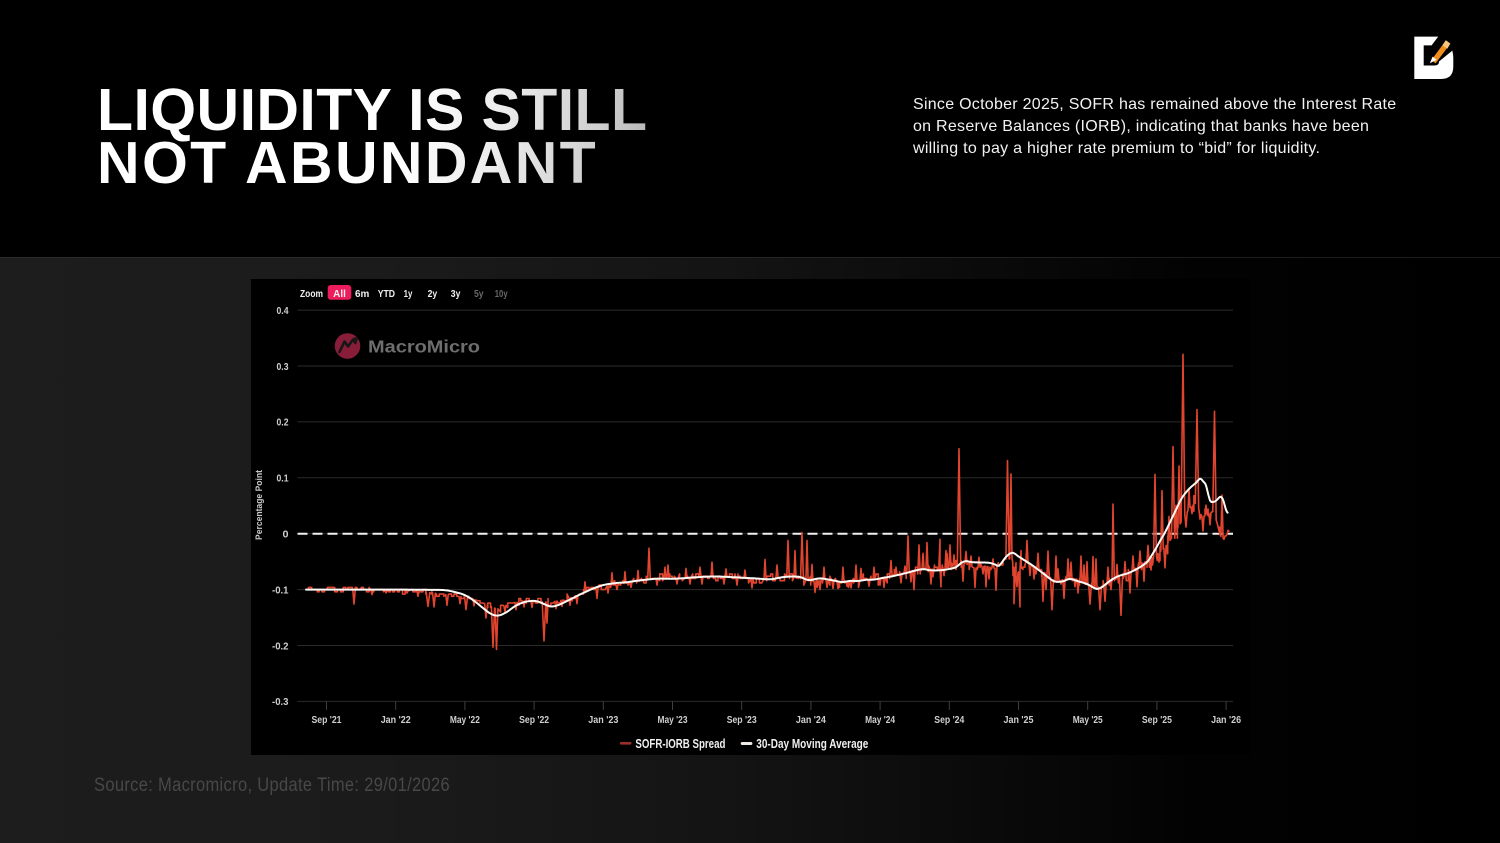  I want to click on svg-text: 2y, so click(433, 294).